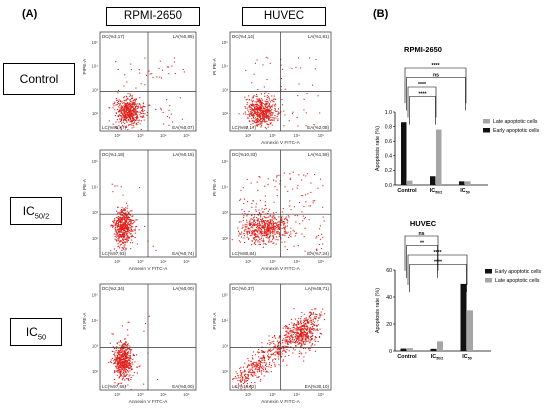 The width and height of the screenshot is (550, 409). What do you see at coordinates (225, 113) in the screenshot?
I see `y-tick-label: 10²` at bounding box center [225, 113].